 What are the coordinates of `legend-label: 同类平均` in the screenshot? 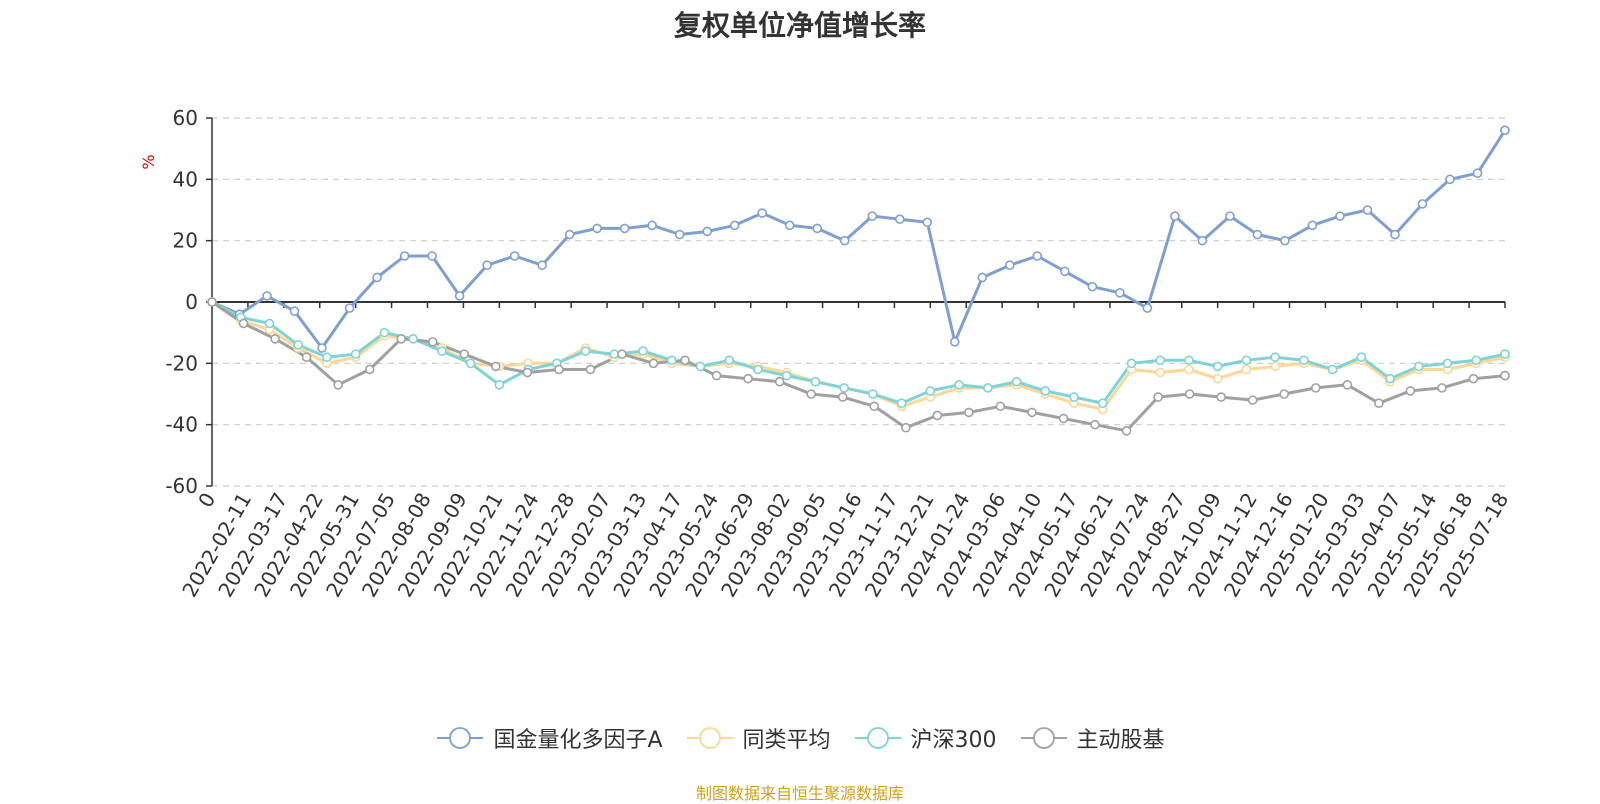 It's located at (786, 740).